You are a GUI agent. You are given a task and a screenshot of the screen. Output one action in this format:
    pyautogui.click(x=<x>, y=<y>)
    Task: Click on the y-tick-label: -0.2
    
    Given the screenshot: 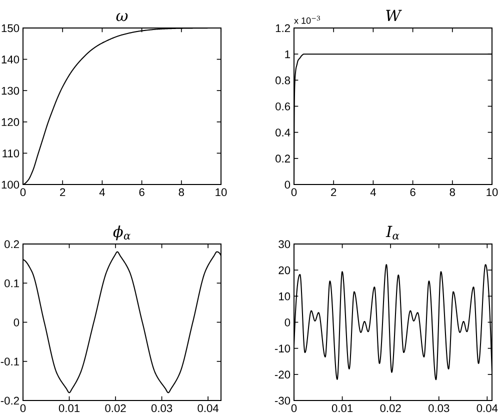 What is the action you would take?
    pyautogui.click(x=9, y=400)
    